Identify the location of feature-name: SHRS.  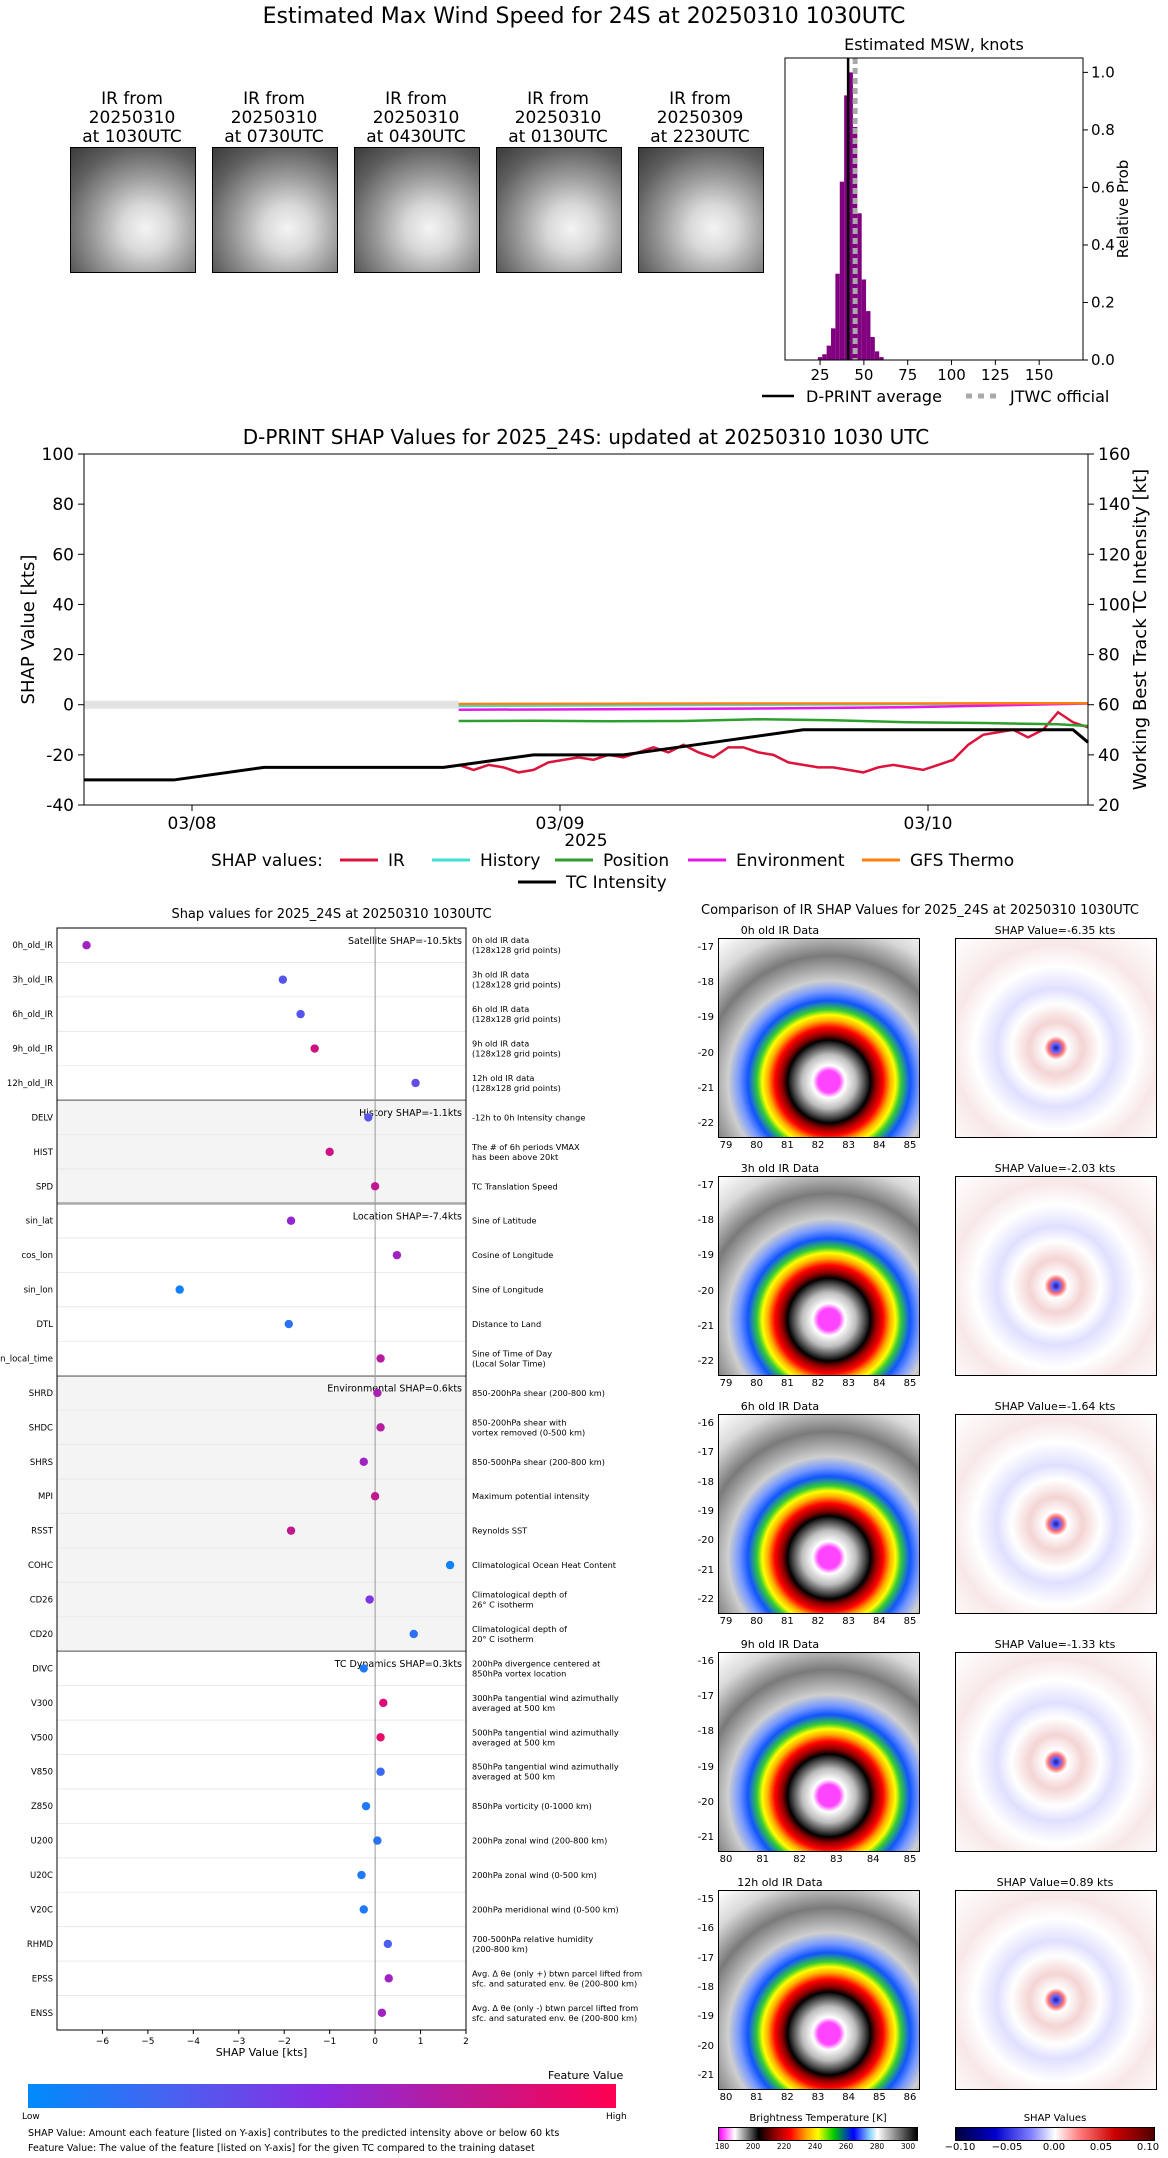
(41, 1463).